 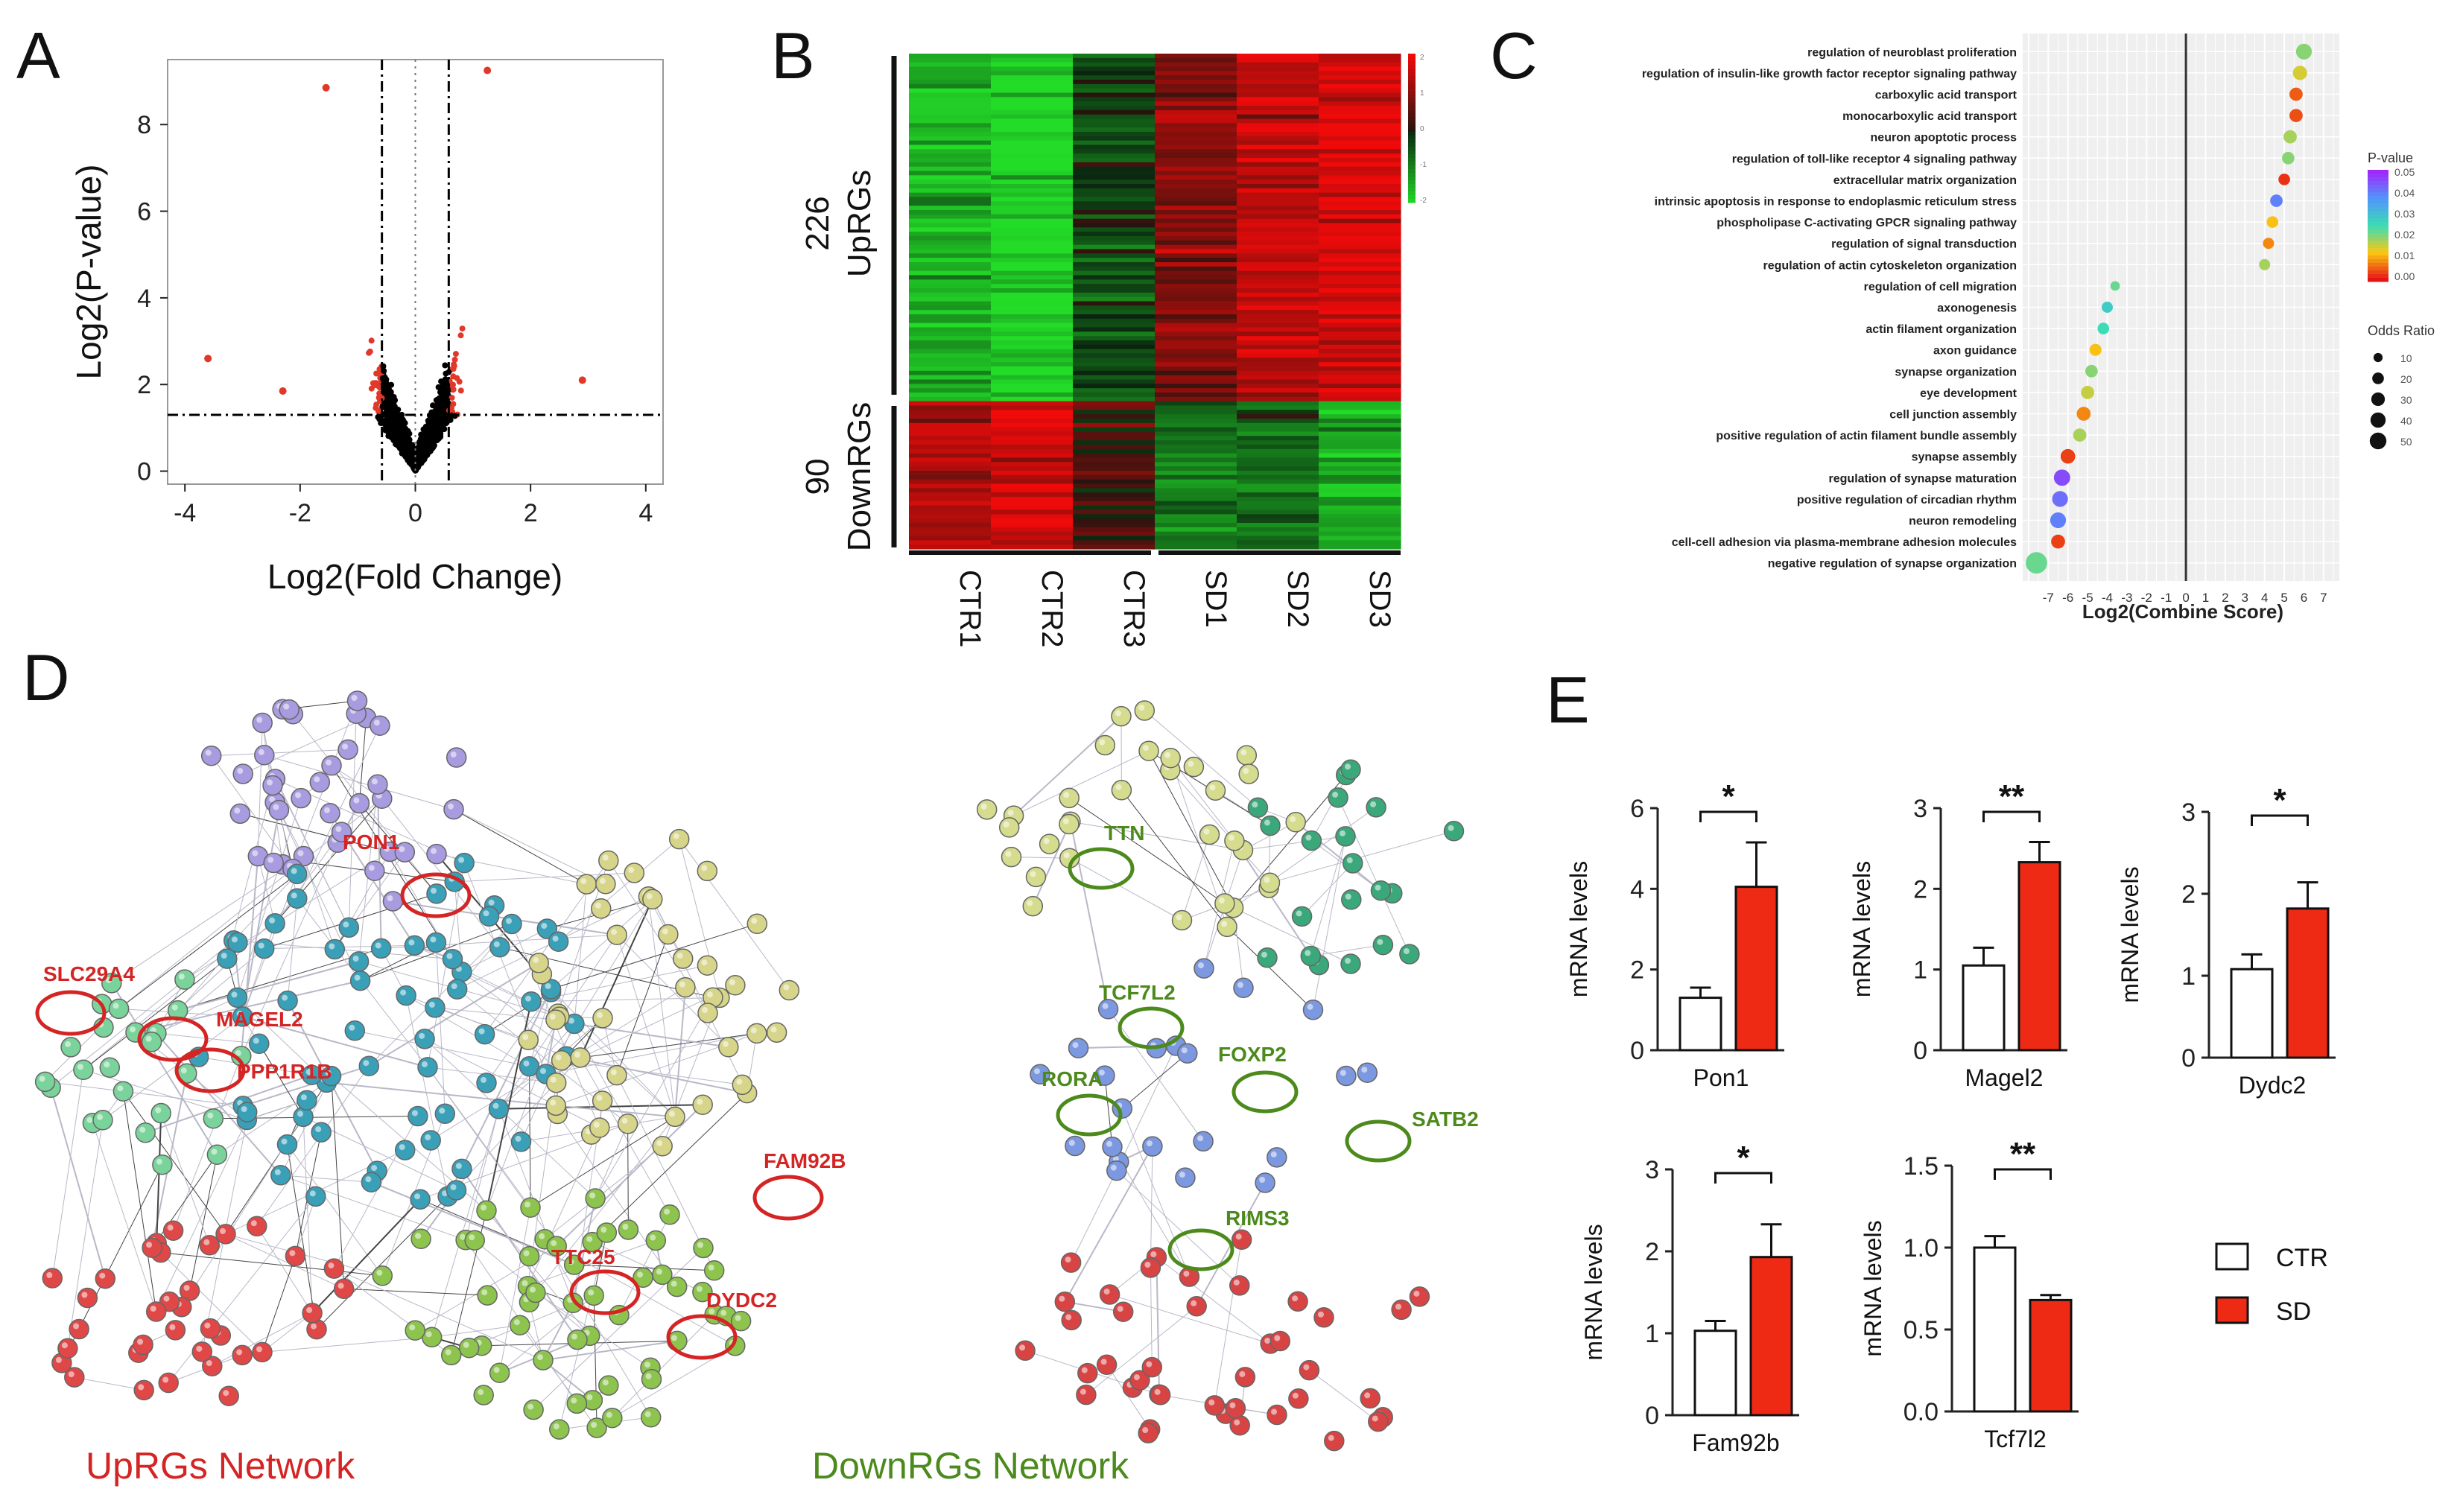 I want to click on qpcr-bar-ctr, so click(x=2252, y=1014).